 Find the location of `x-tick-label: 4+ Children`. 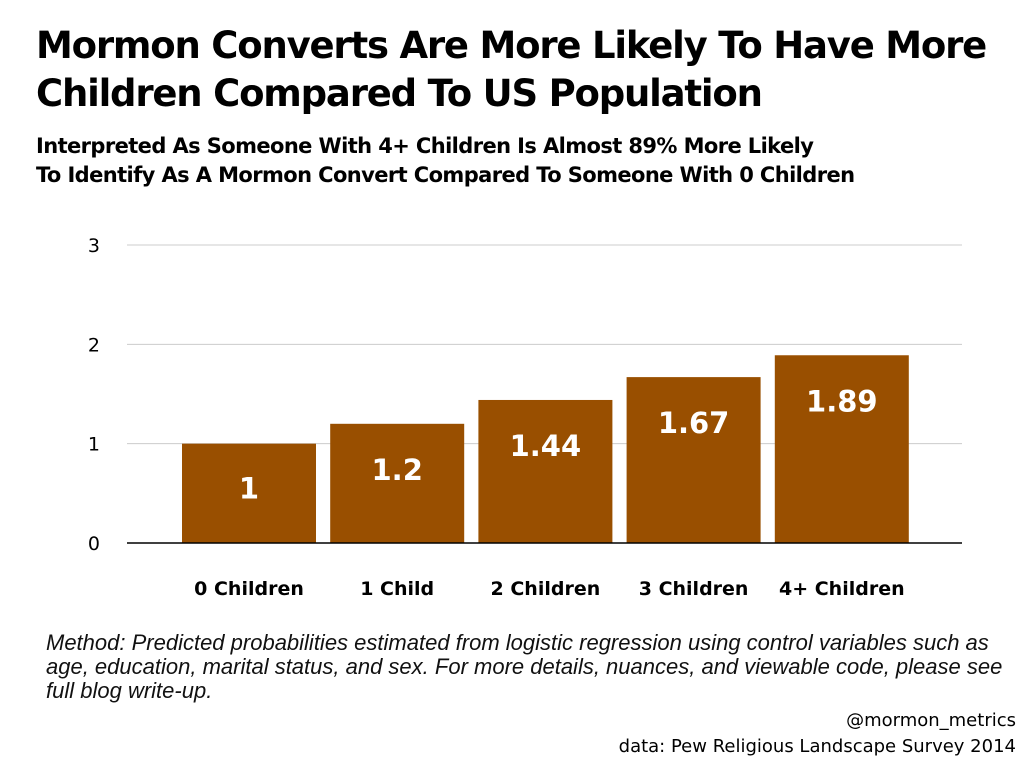

x-tick-label: 4+ Children is located at coordinates (842, 589).